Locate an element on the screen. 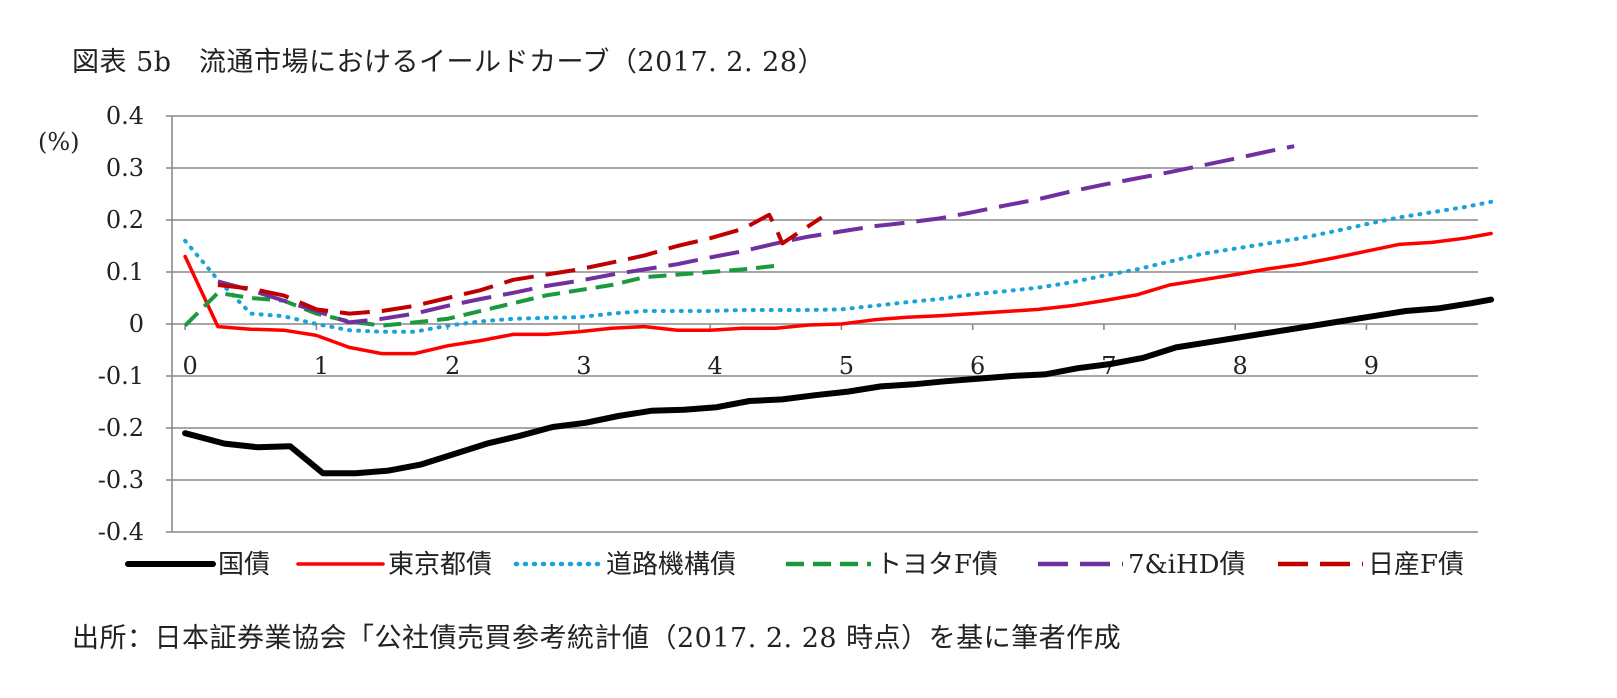  x-tick-label: 4 is located at coordinates (715, 366).